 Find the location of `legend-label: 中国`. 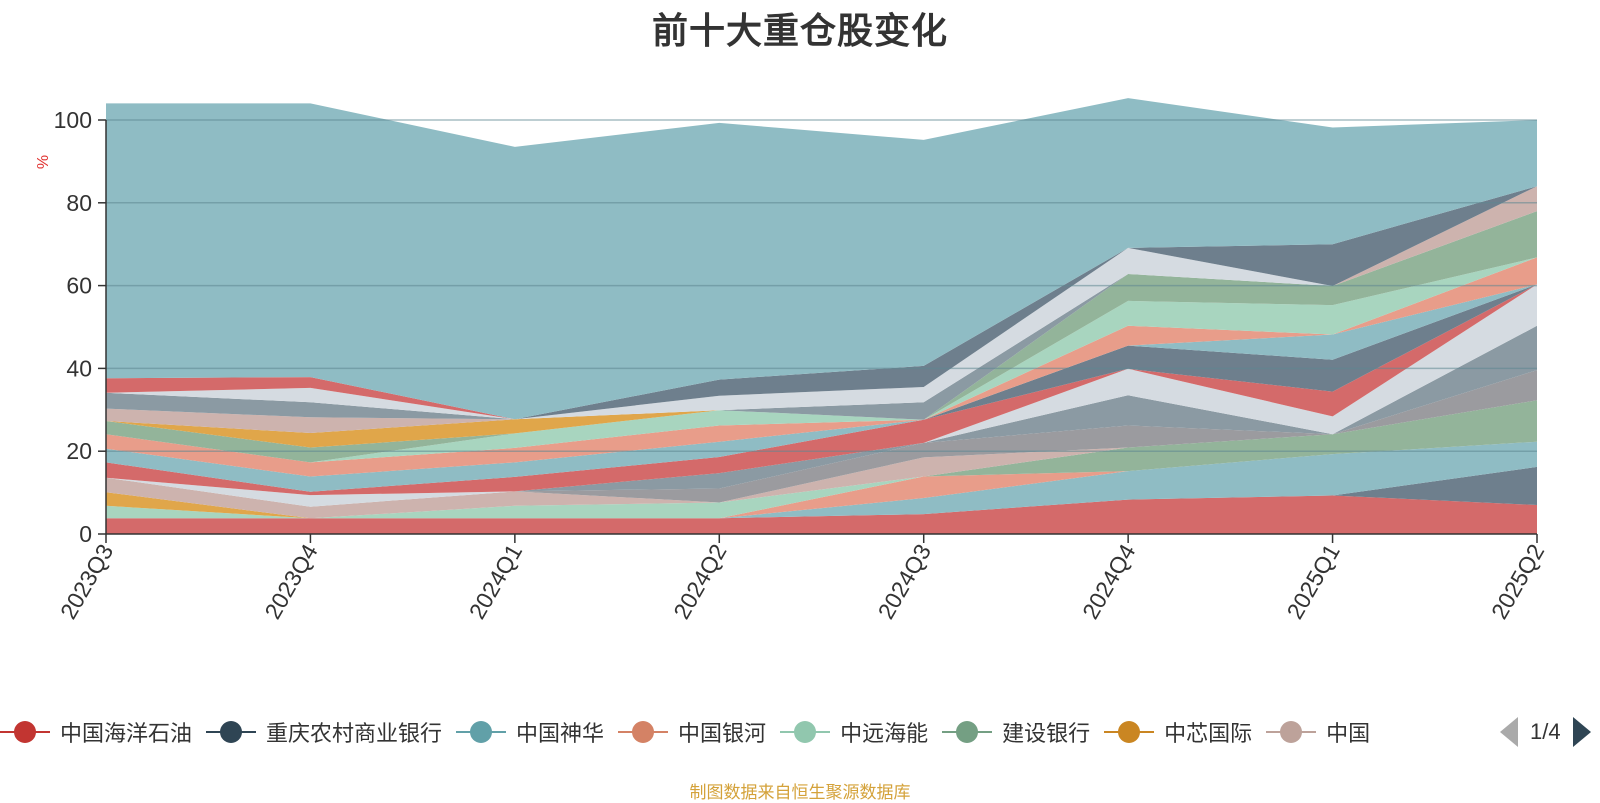

legend-label: 中国 is located at coordinates (1348, 733).